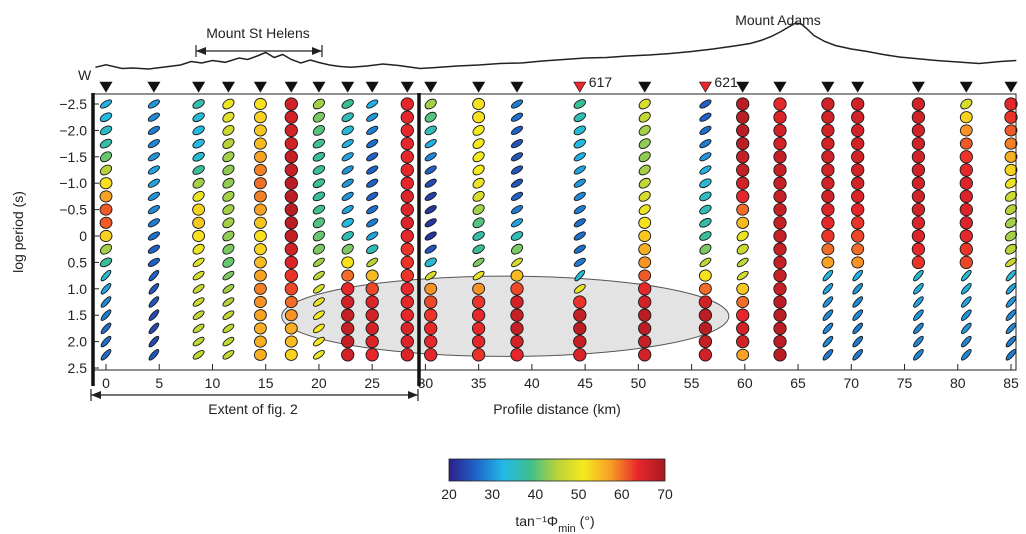 Image resolution: width=1026 pixels, height=534 pixels. I want to click on x-tick-label: 35, so click(479, 383).